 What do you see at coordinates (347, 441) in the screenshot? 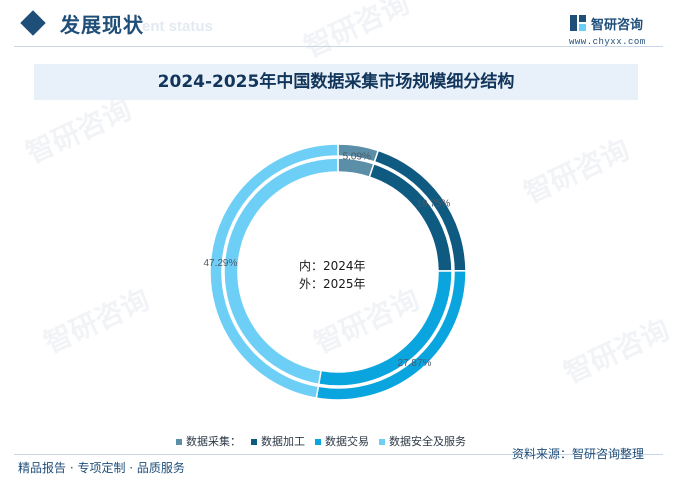
I see `legend-label: 数据交易` at bounding box center [347, 441].